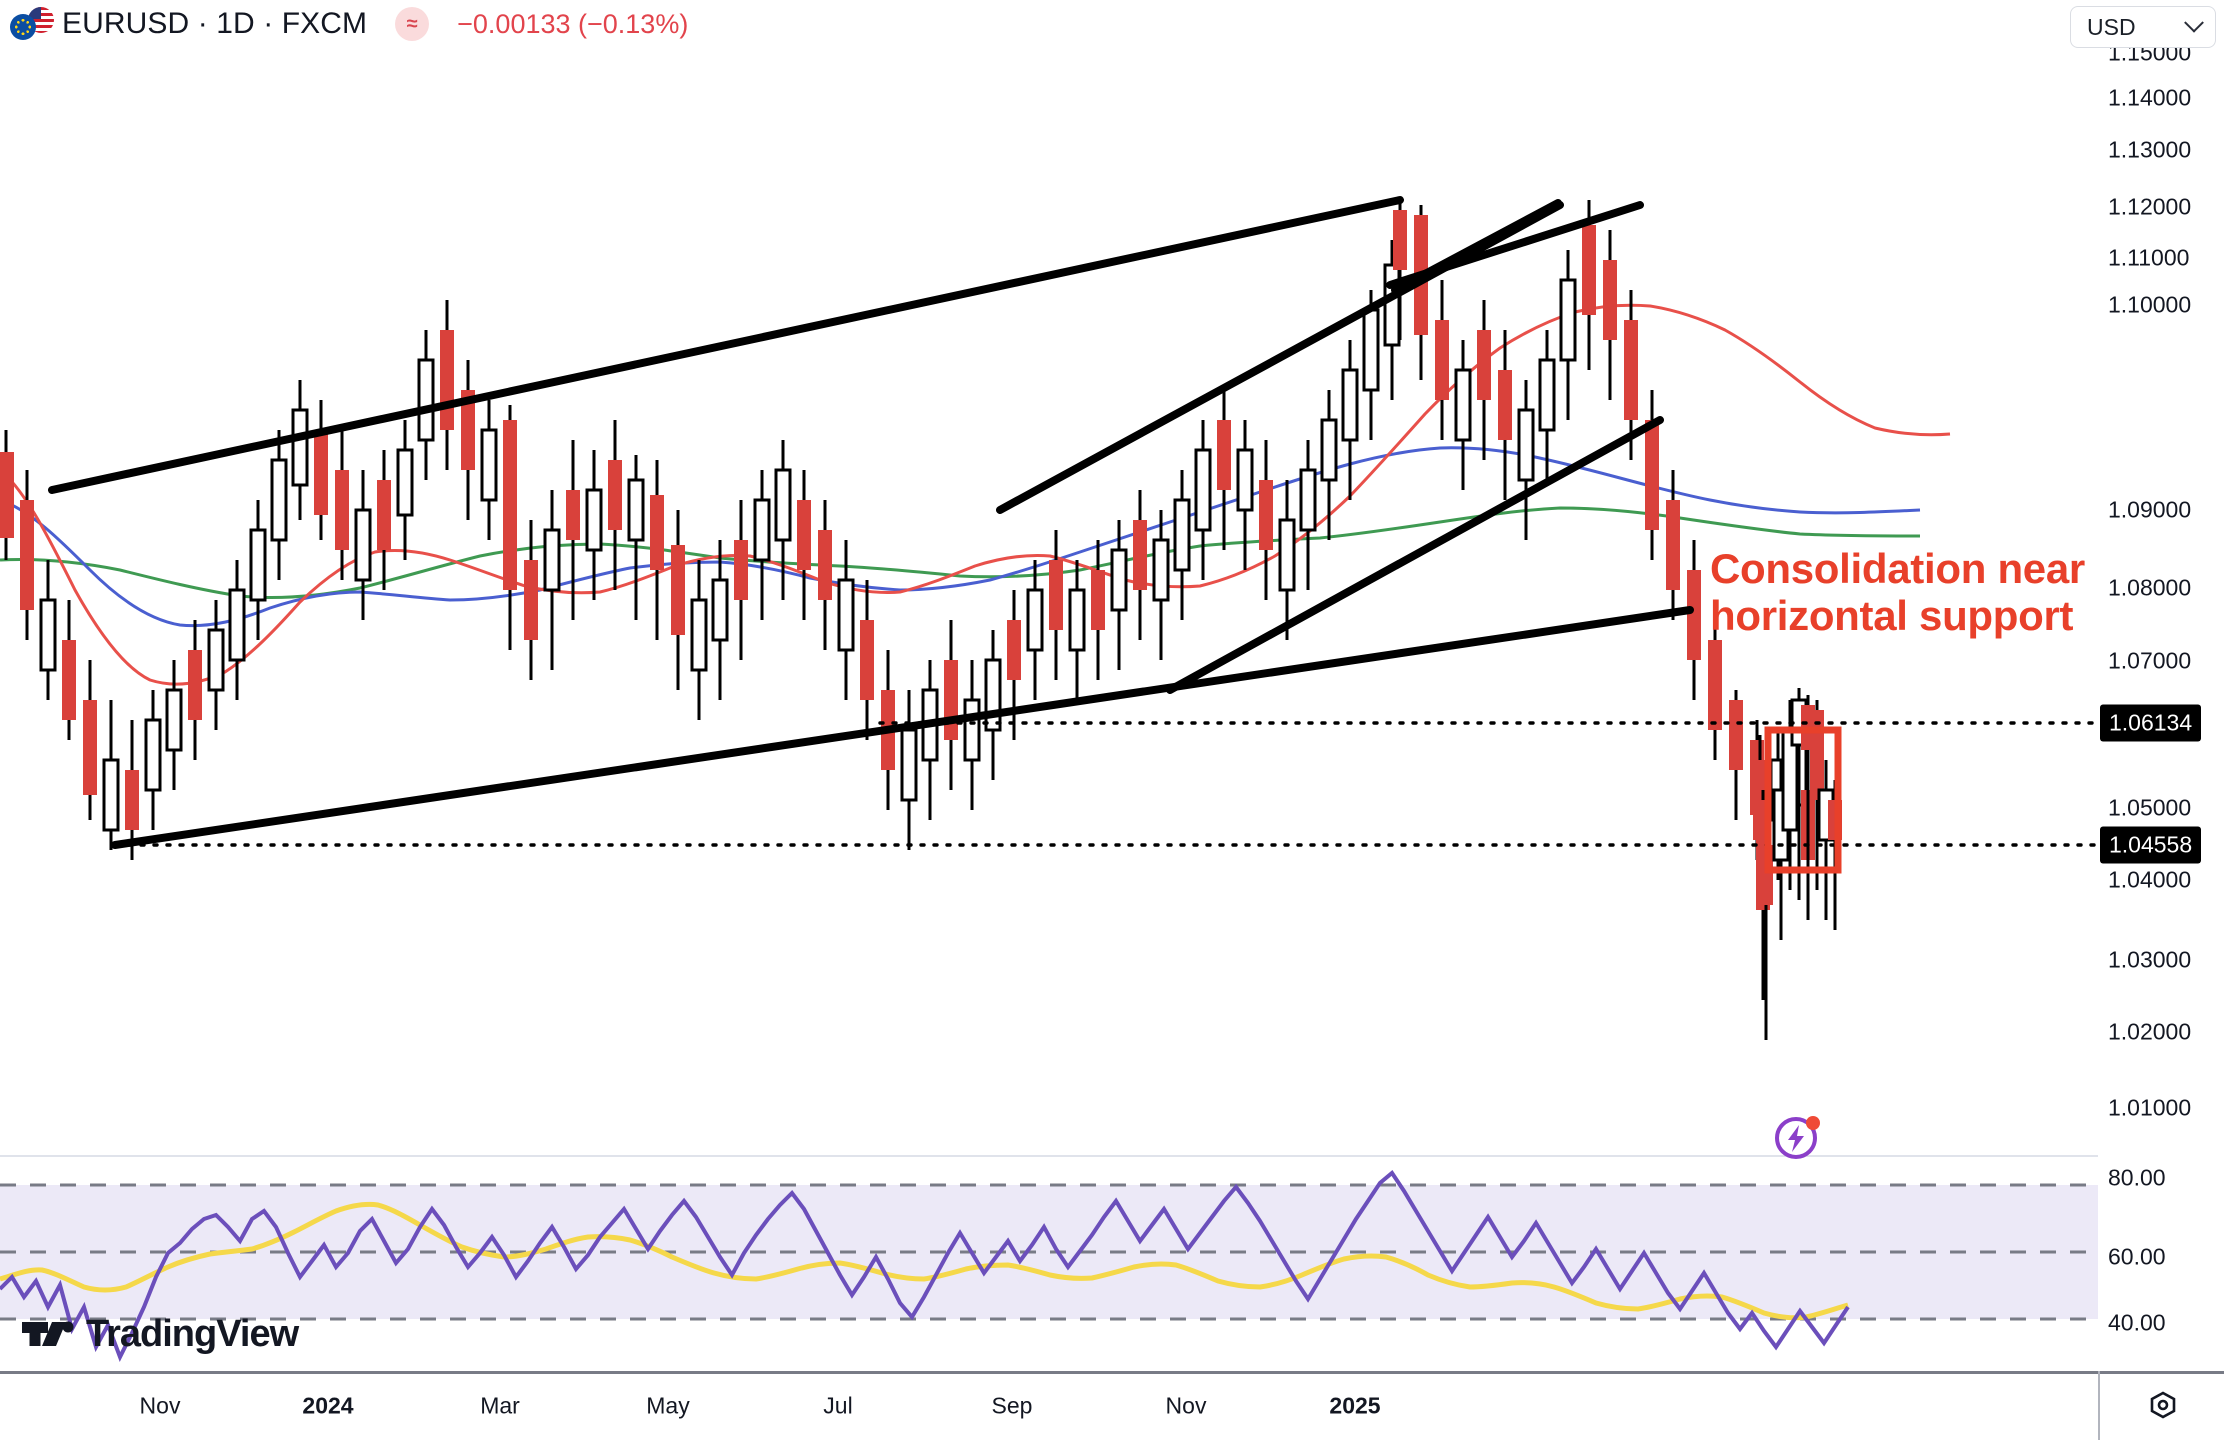 The width and height of the screenshot is (2224, 1440). I want to click on price-change-value: −0.00133 (−0.13%), so click(573, 23).